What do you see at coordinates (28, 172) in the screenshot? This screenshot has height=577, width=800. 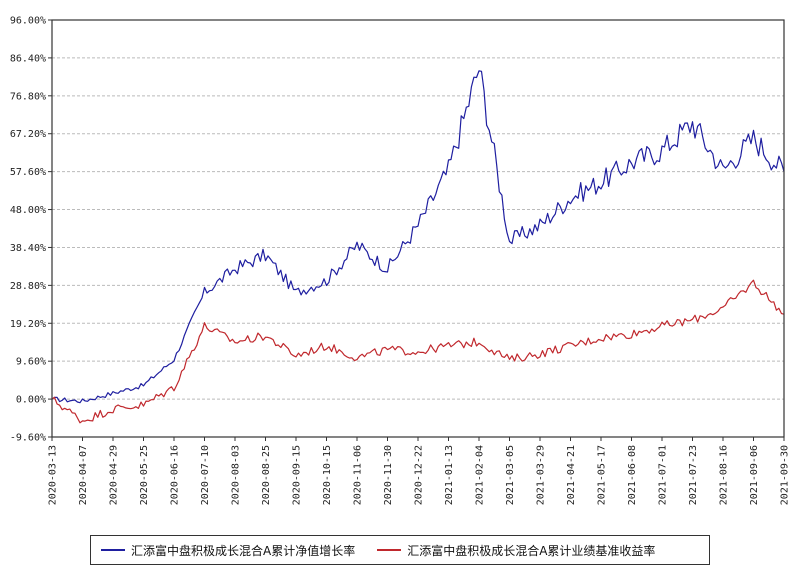 I see `y-tick-label: 57.60%` at bounding box center [28, 172].